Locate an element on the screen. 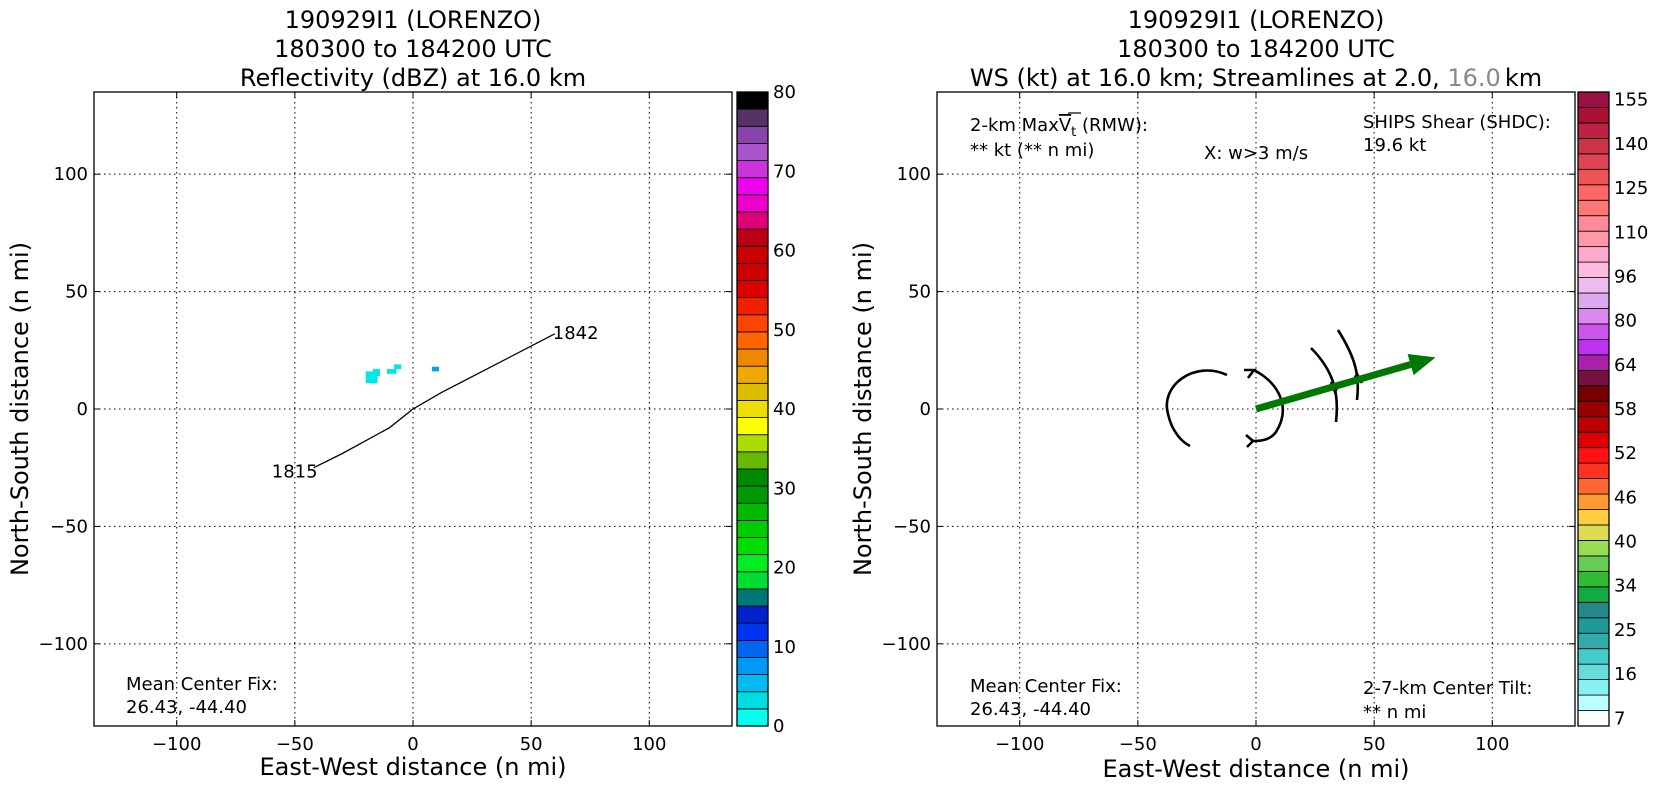 The width and height of the screenshot is (1654, 787). reflectivity-colorbar: 0 10 20 30 40 50 60 70 80 is located at coordinates (766, 409).